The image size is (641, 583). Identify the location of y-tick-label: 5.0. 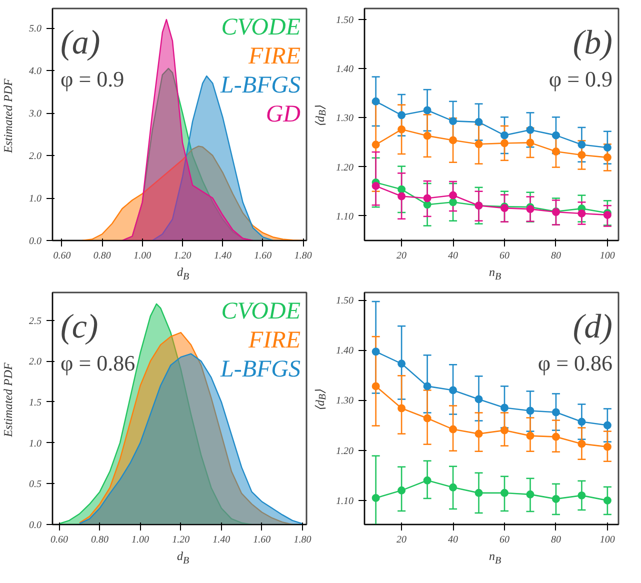
(35, 29).